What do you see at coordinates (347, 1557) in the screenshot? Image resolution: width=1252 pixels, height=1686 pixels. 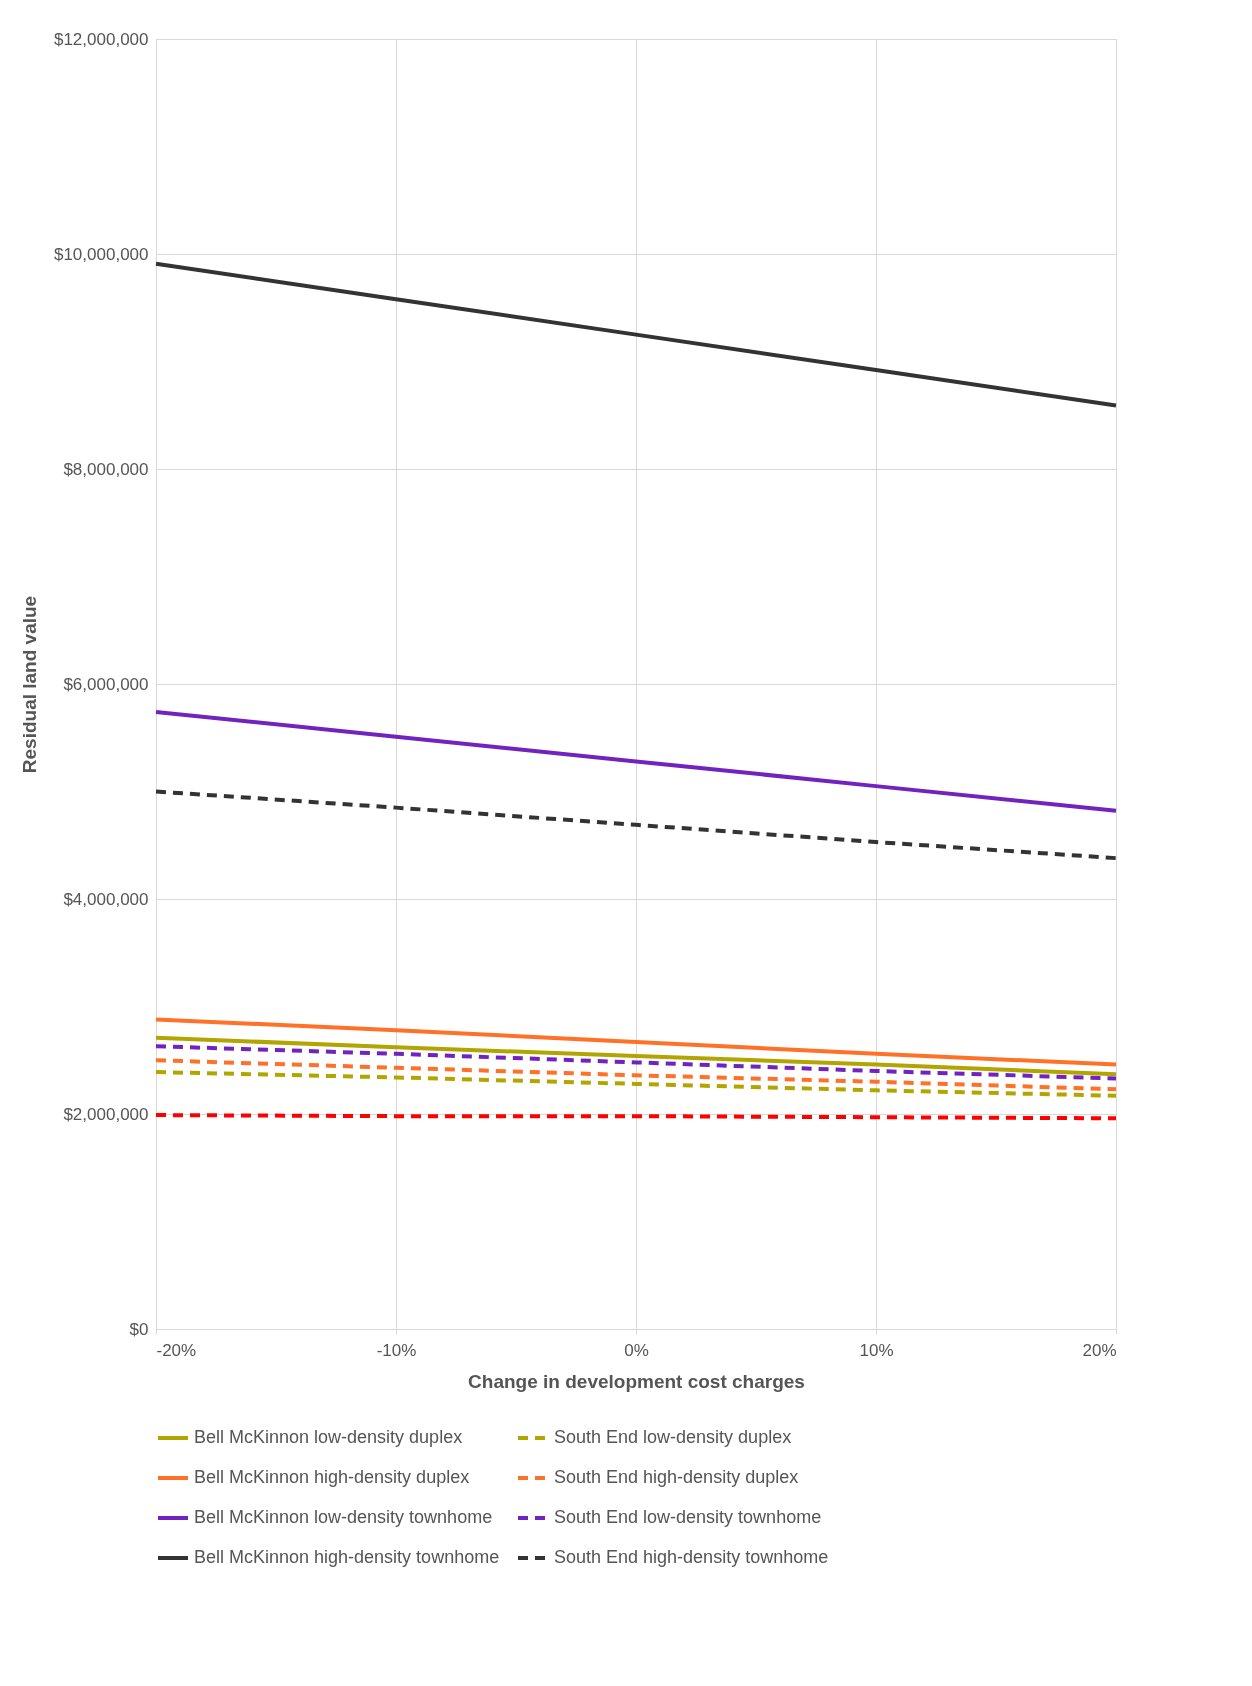 I see `legend-label: Bell McKinnon high-density townhome` at bounding box center [347, 1557].